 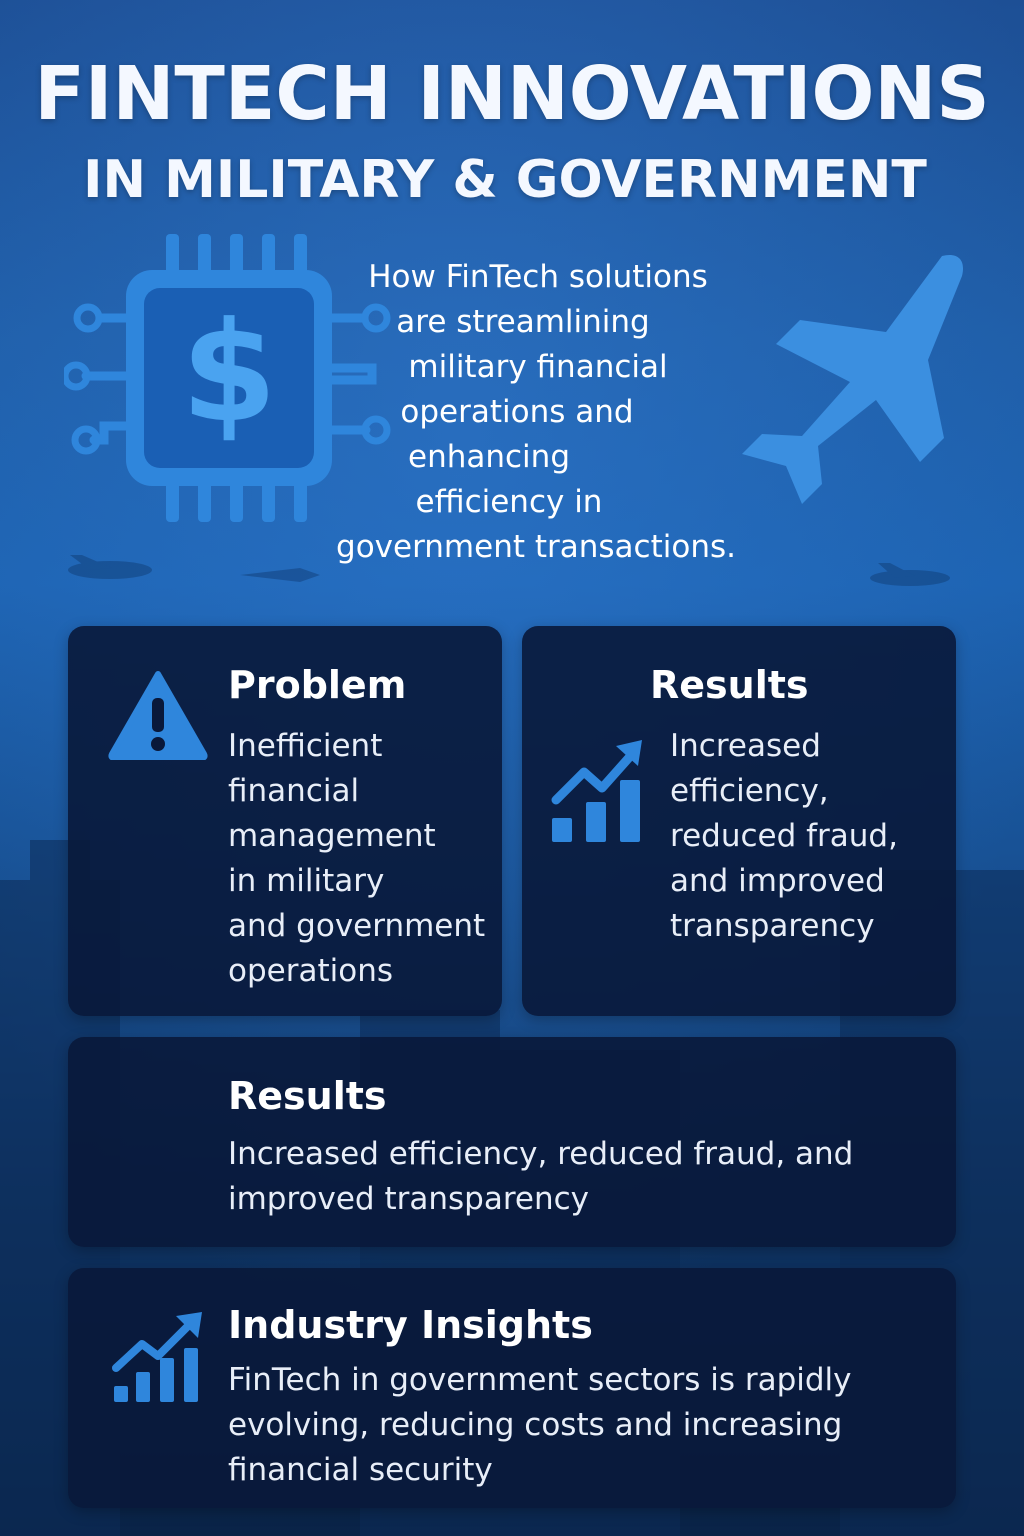 I want to click on problem-line: and government, so click(x=357, y=926).